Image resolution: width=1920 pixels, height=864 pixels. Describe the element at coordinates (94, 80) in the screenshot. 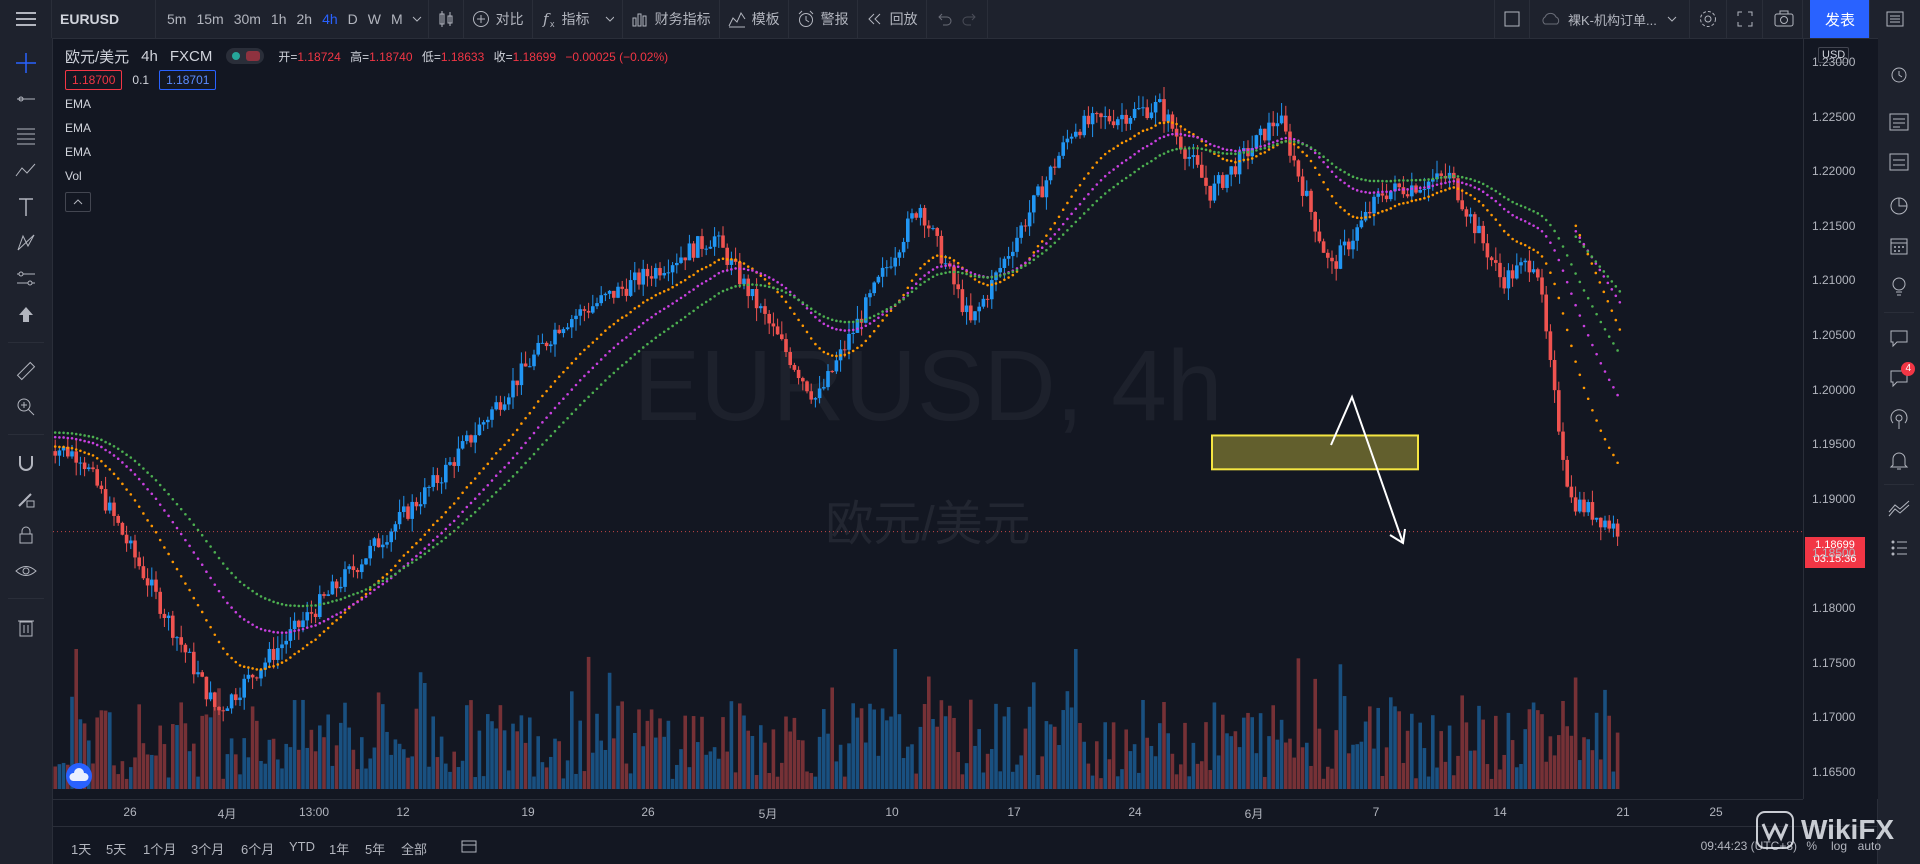

I see `sell-button: 1.18700` at that location.